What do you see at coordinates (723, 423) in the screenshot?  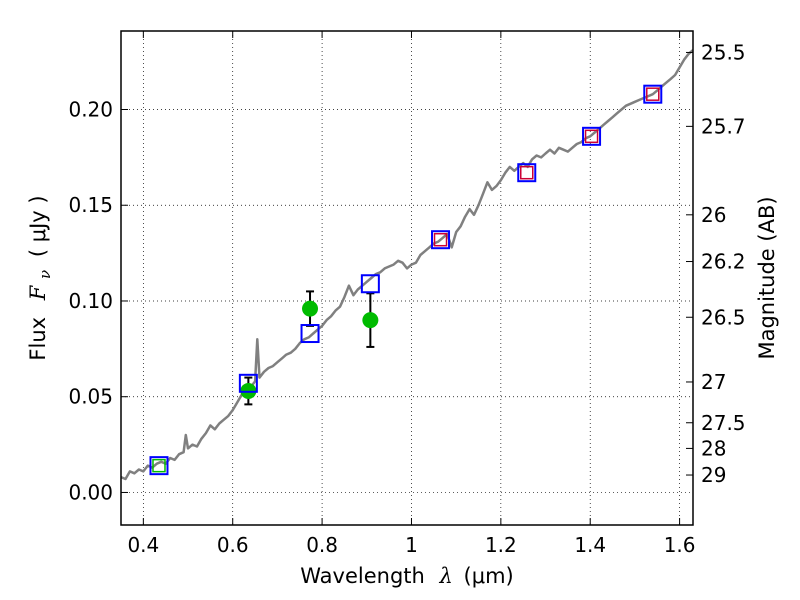 I see `magnitude-tick-label: 27.5` at bounding box center [723, 423].